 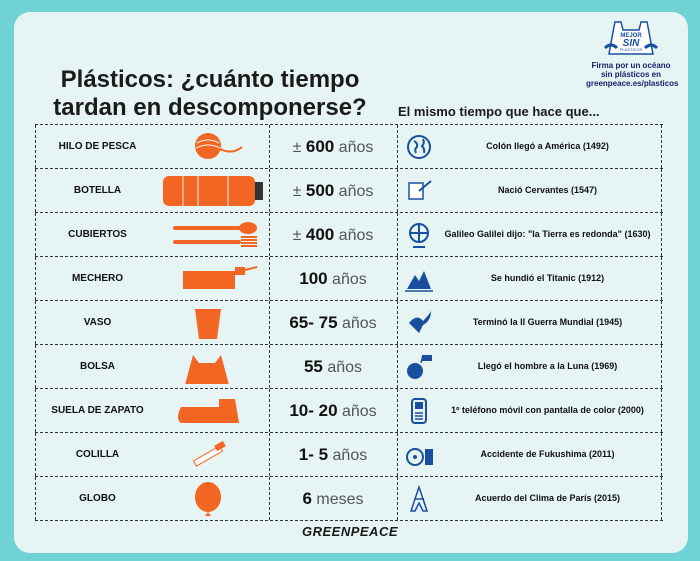 I want to click on time-number: 600, so click(x=320, y=146).